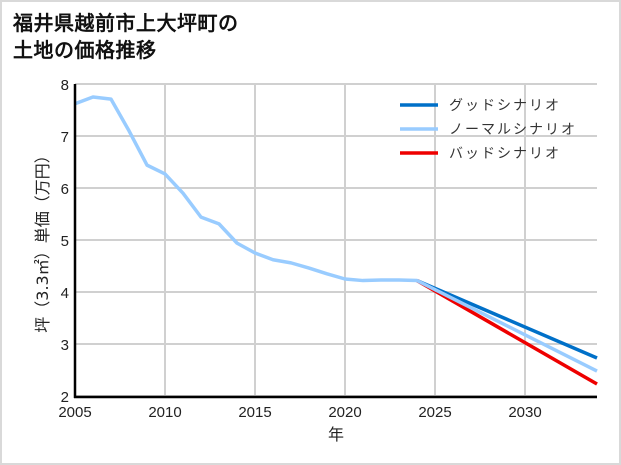  Describe the element at coordinates (513, 130) in the screenshot. I see `legend-label: ノーマルシナリオ` at that location.